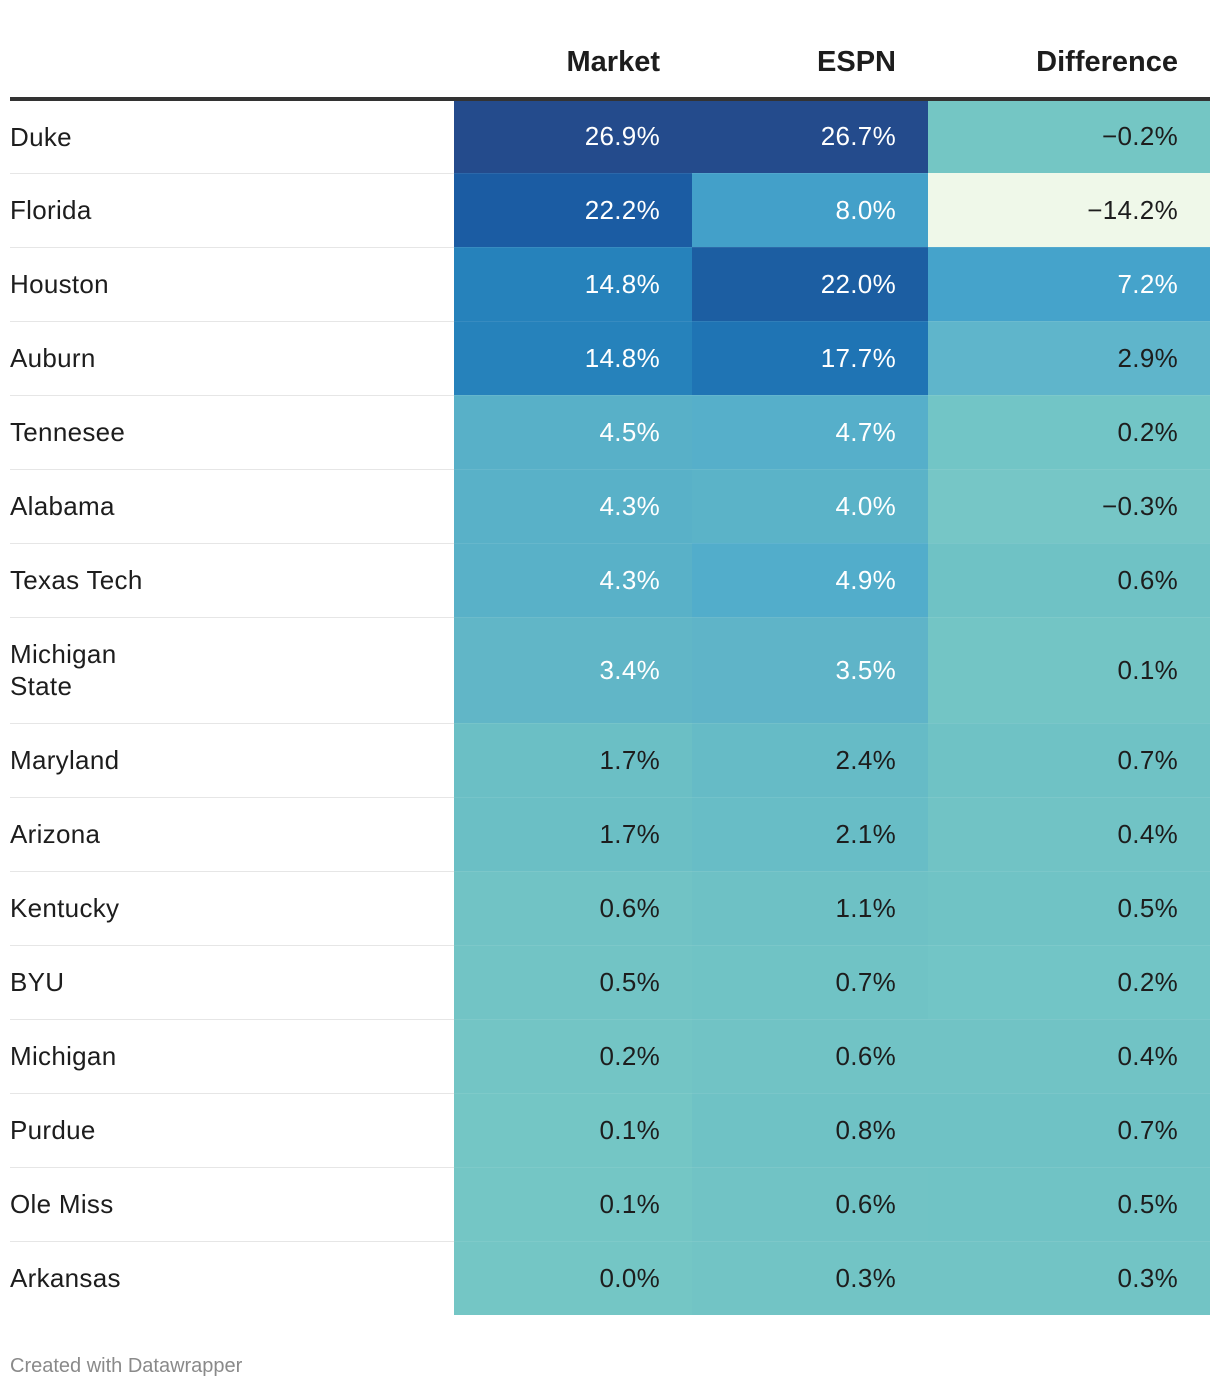 Image resolution: width=1220 pixels, height=1392 pixels. I want to click on team-name: Houston, so click(59, 284).